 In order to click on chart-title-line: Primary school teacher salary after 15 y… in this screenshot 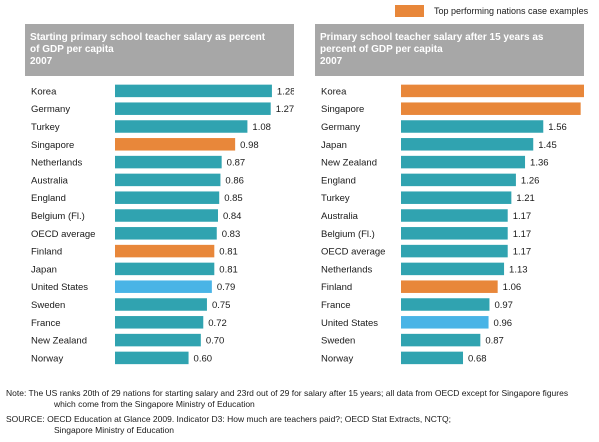, I will do `click(432, 37)`.